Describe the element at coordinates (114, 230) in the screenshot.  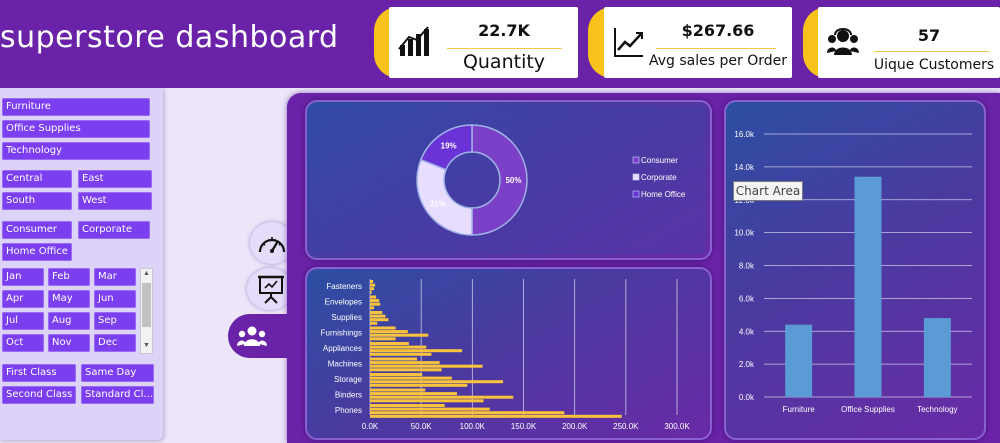
I see `slicer-segment-corporate: Corporate` at that location.